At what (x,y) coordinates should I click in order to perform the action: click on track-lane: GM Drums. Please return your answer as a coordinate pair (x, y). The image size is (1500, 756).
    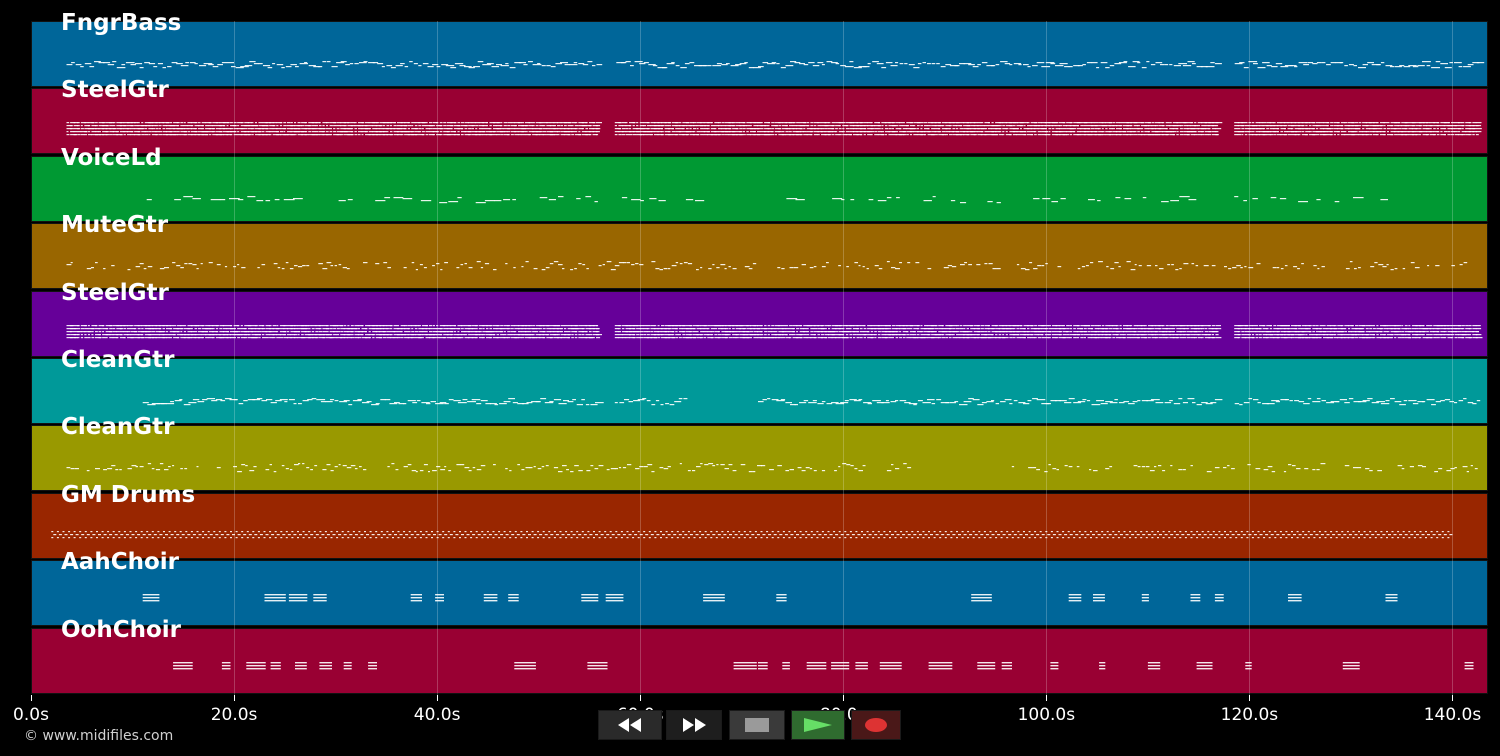
    Looking at the image, I should click on (759, 520).